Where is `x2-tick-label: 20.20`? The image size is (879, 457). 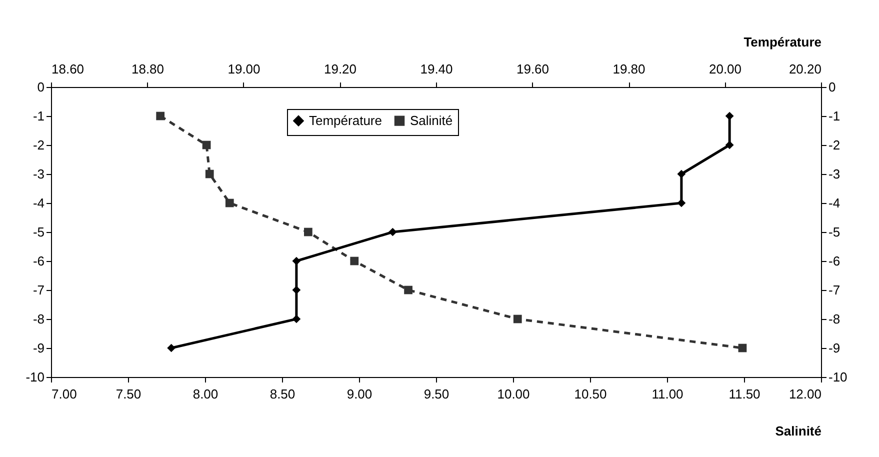 x2-tick-label: 20.20 is located at coordinates (805, 69).